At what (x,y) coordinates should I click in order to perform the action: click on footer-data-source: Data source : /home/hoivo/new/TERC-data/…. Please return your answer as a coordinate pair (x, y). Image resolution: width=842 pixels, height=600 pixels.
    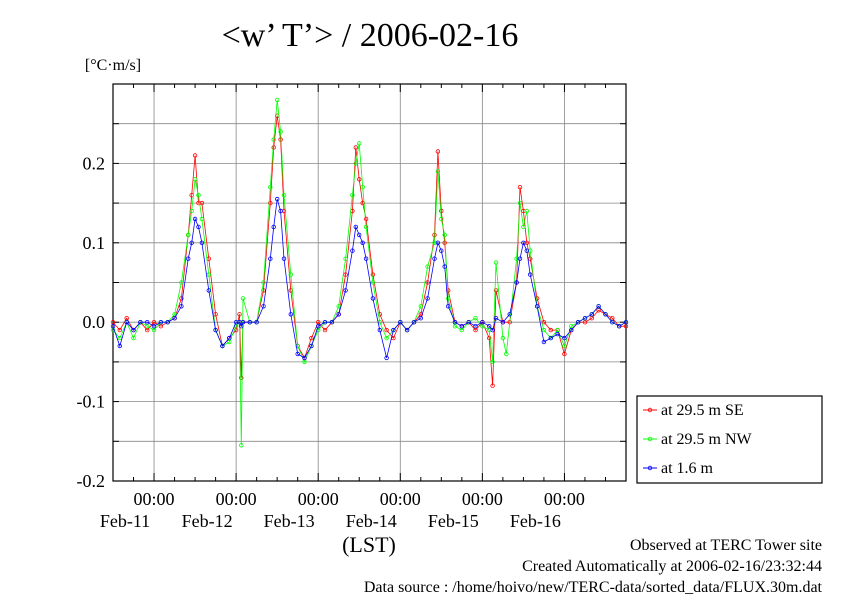
    Looking at the image, I should click on (593, 587).